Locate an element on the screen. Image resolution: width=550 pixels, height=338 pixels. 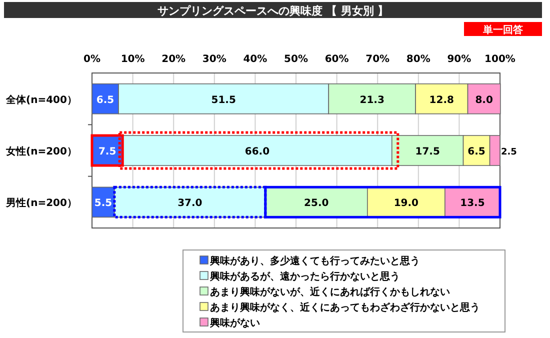
x-tick-label: 40% is located at coordinates (255, 59).